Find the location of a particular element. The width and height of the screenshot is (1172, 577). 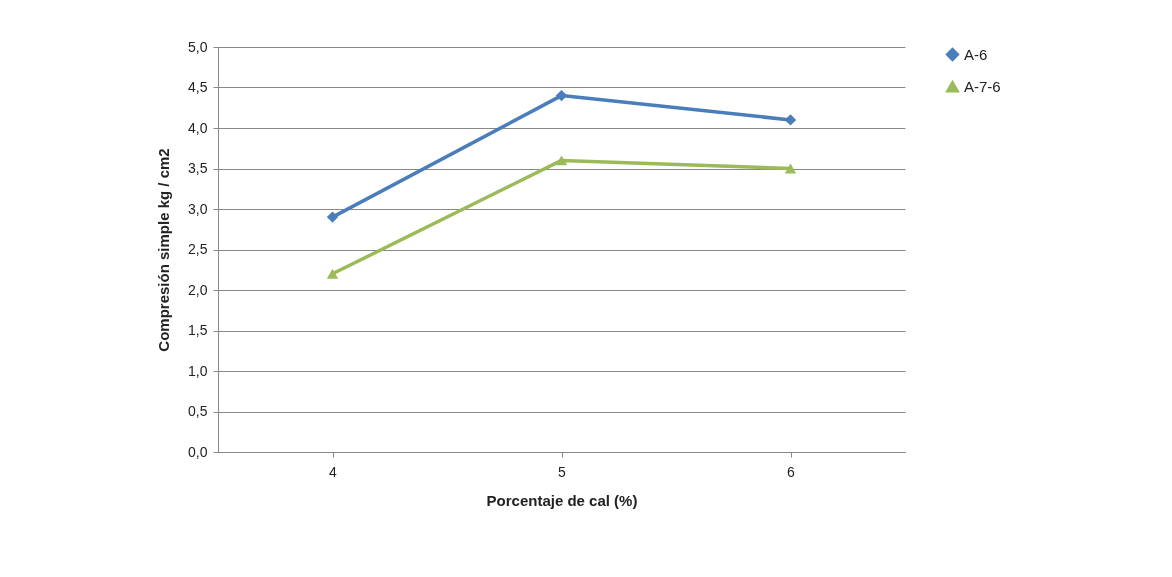

y-tick-label: 1,0 is located at coordinates (198, 370).